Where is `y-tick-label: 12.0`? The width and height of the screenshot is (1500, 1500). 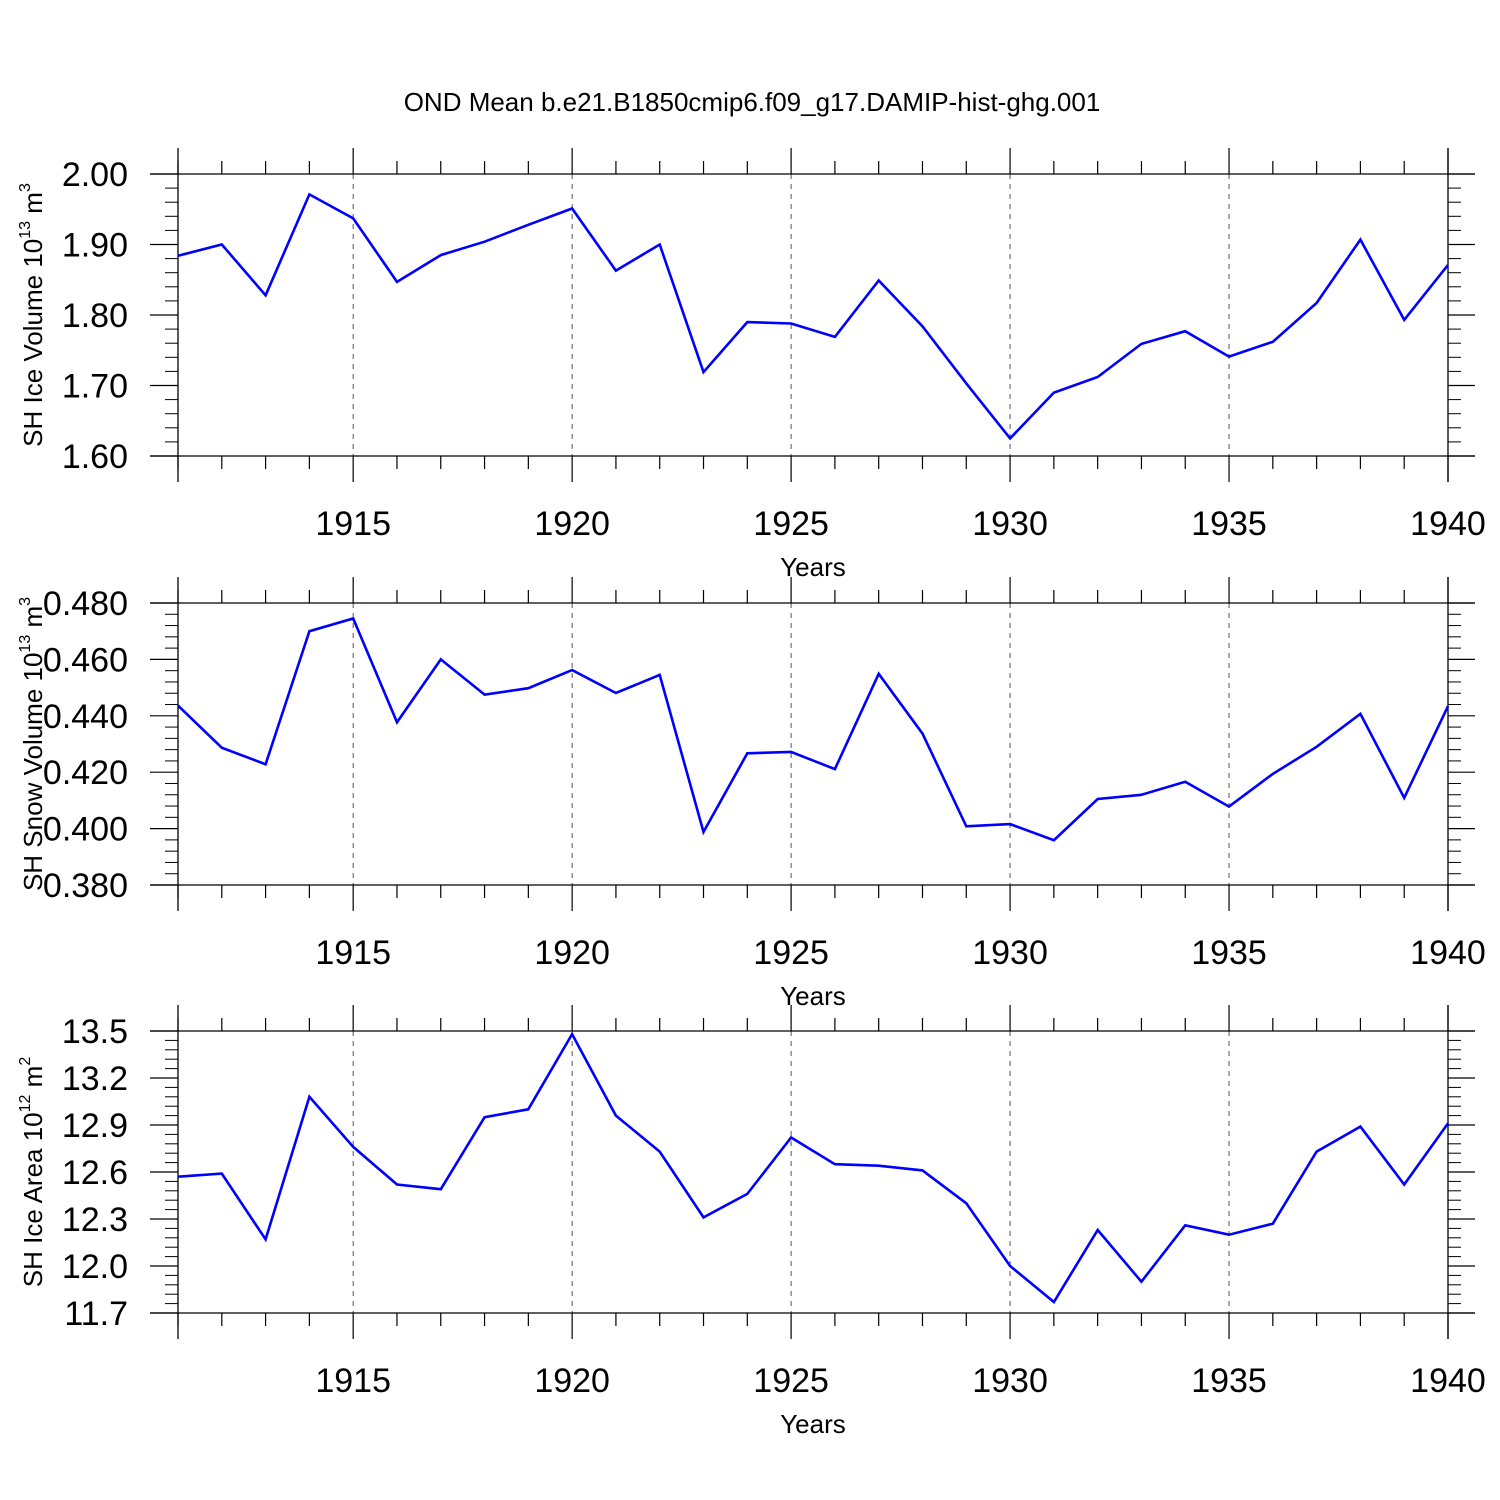 y-tick-label: 12.0 is located at coordinates (95, 1267).